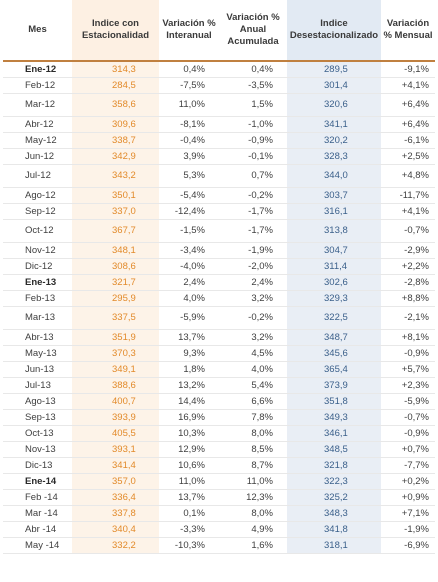 The height and width of the screenshot is (582, 438). What do you see at coordinates (37, 449) in the screenshot?
I see `mes-cell: Nov-13` at bounding box center [37, 449].